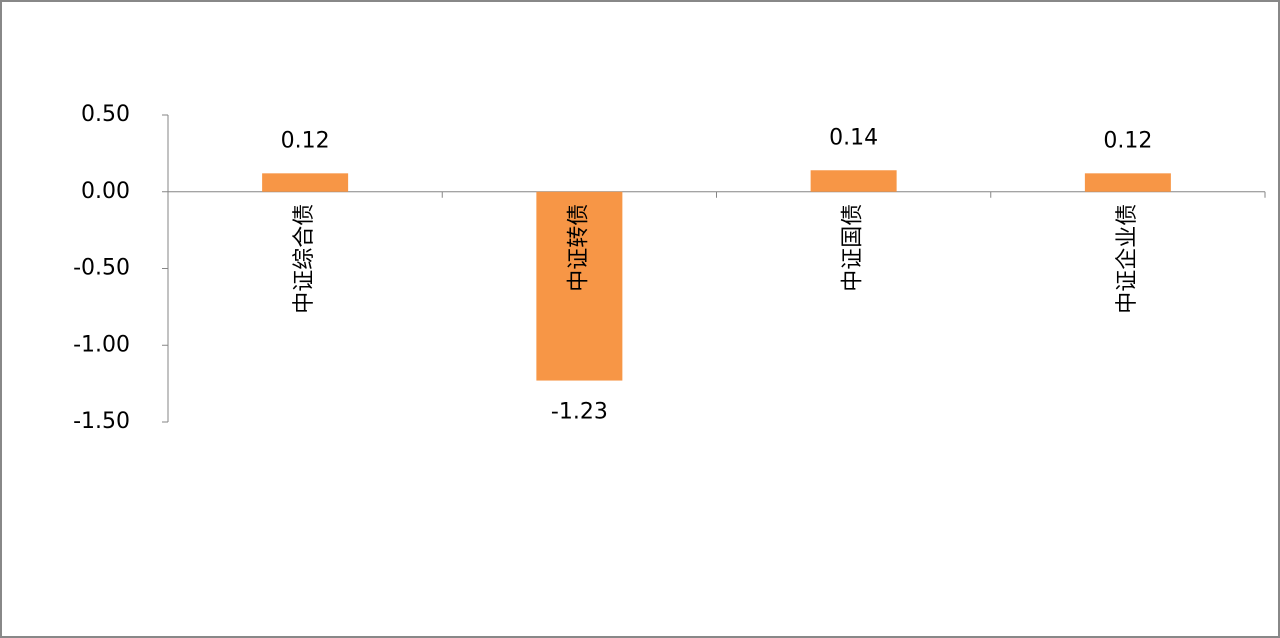 Image resolution: width=1280 pixels, height=638 pixels. I want to click on category-label: 中证转债, so click(578, 248).